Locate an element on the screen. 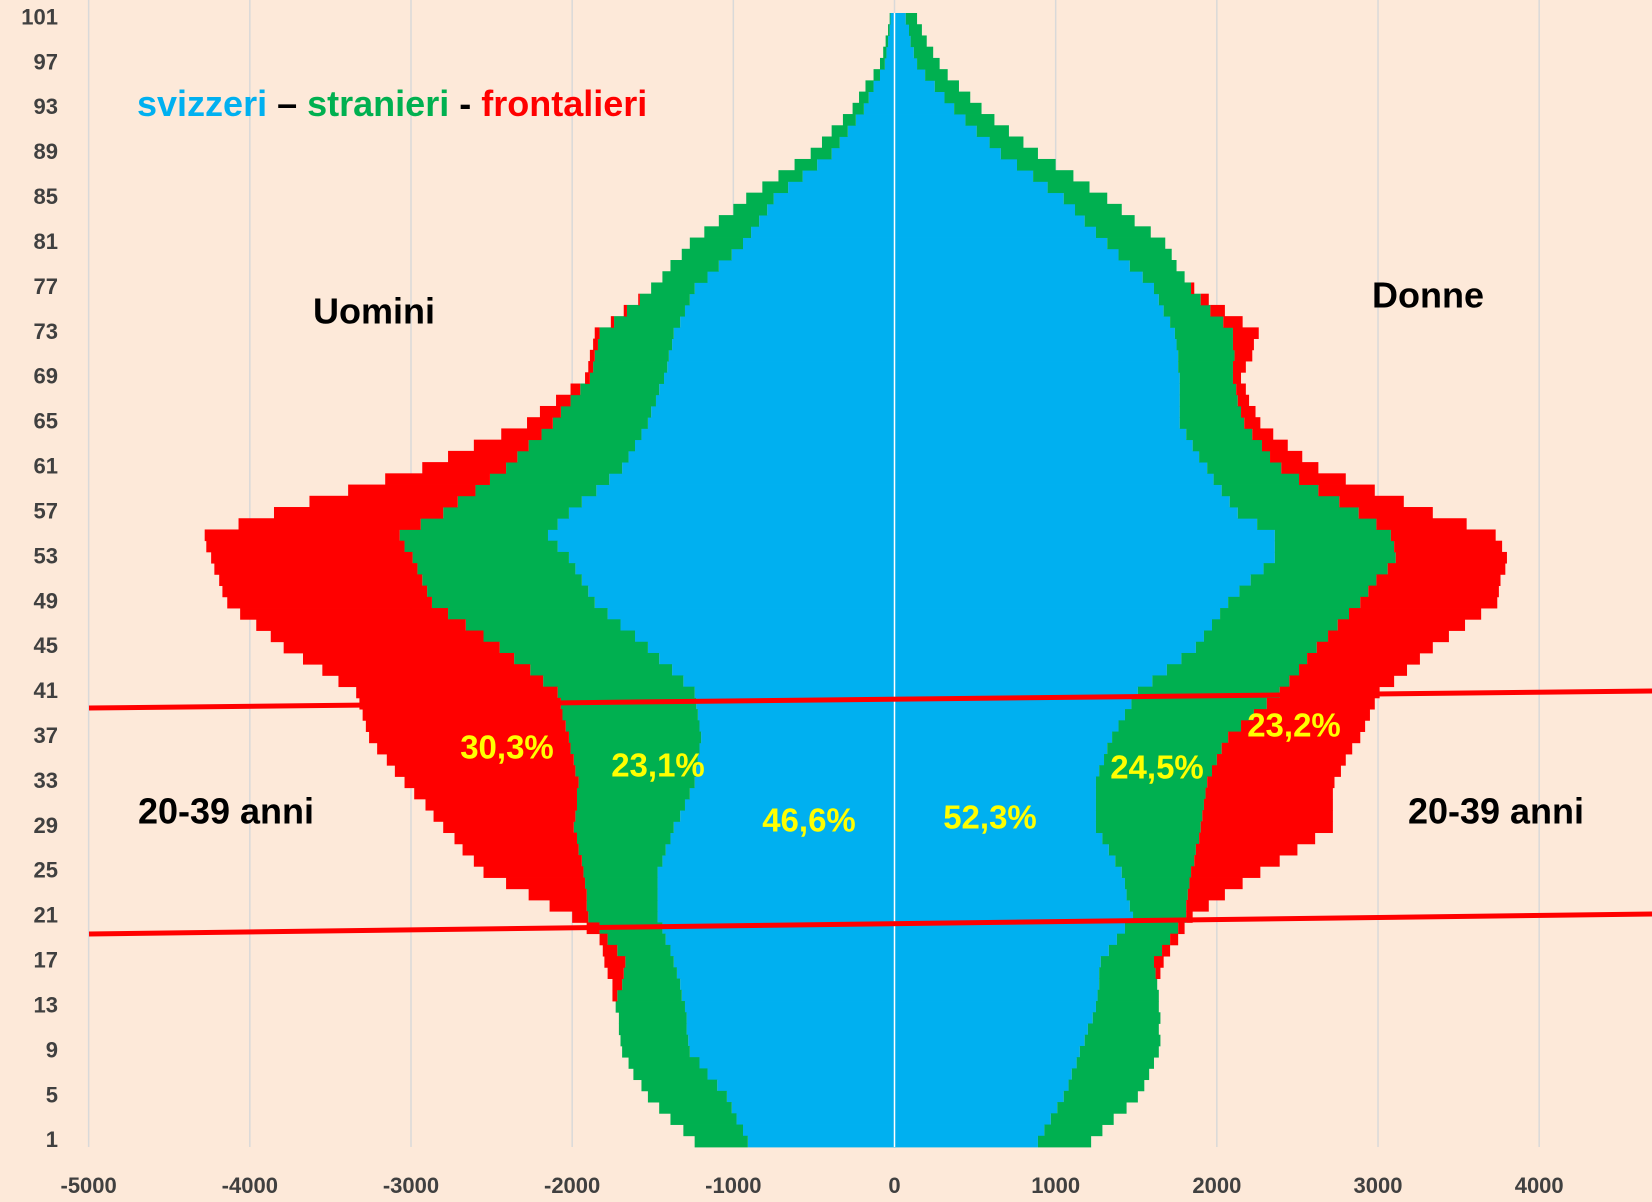 This screenshot has width=1652, height=1202. y-tick-label: 37 is located at coordinates (46, 735).